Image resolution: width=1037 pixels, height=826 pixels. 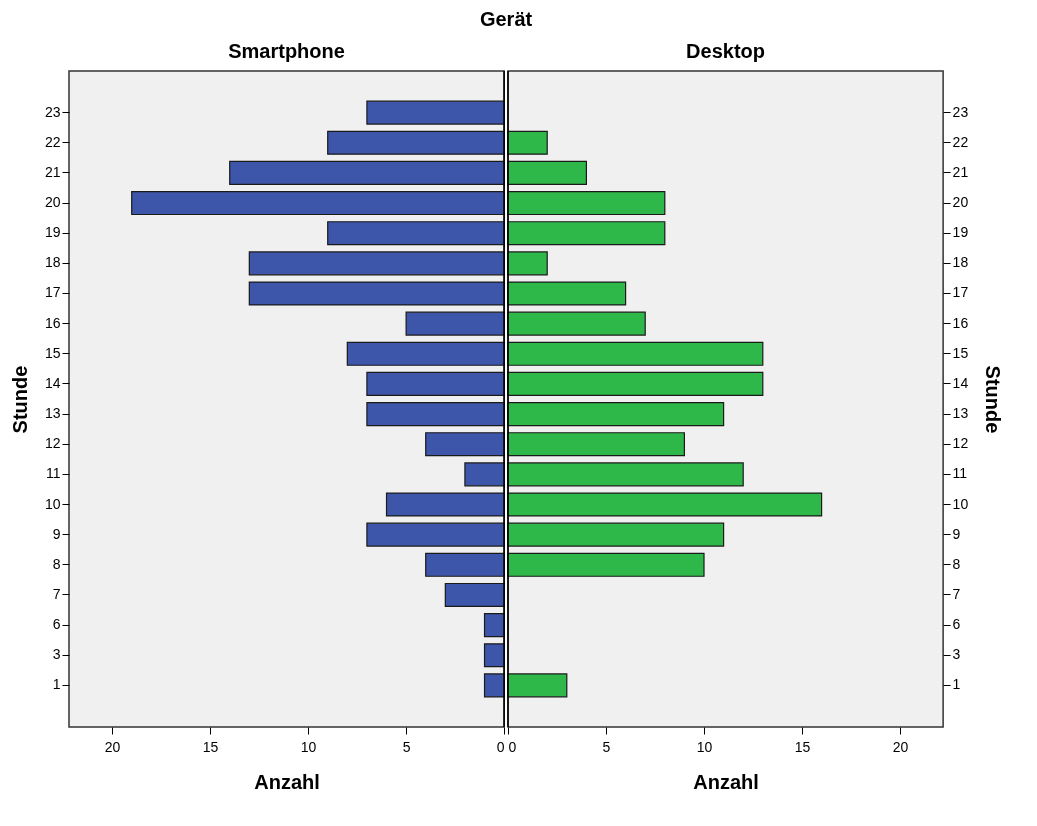 I want to click on chart-title: Desktop, so click(x=726, y=51).